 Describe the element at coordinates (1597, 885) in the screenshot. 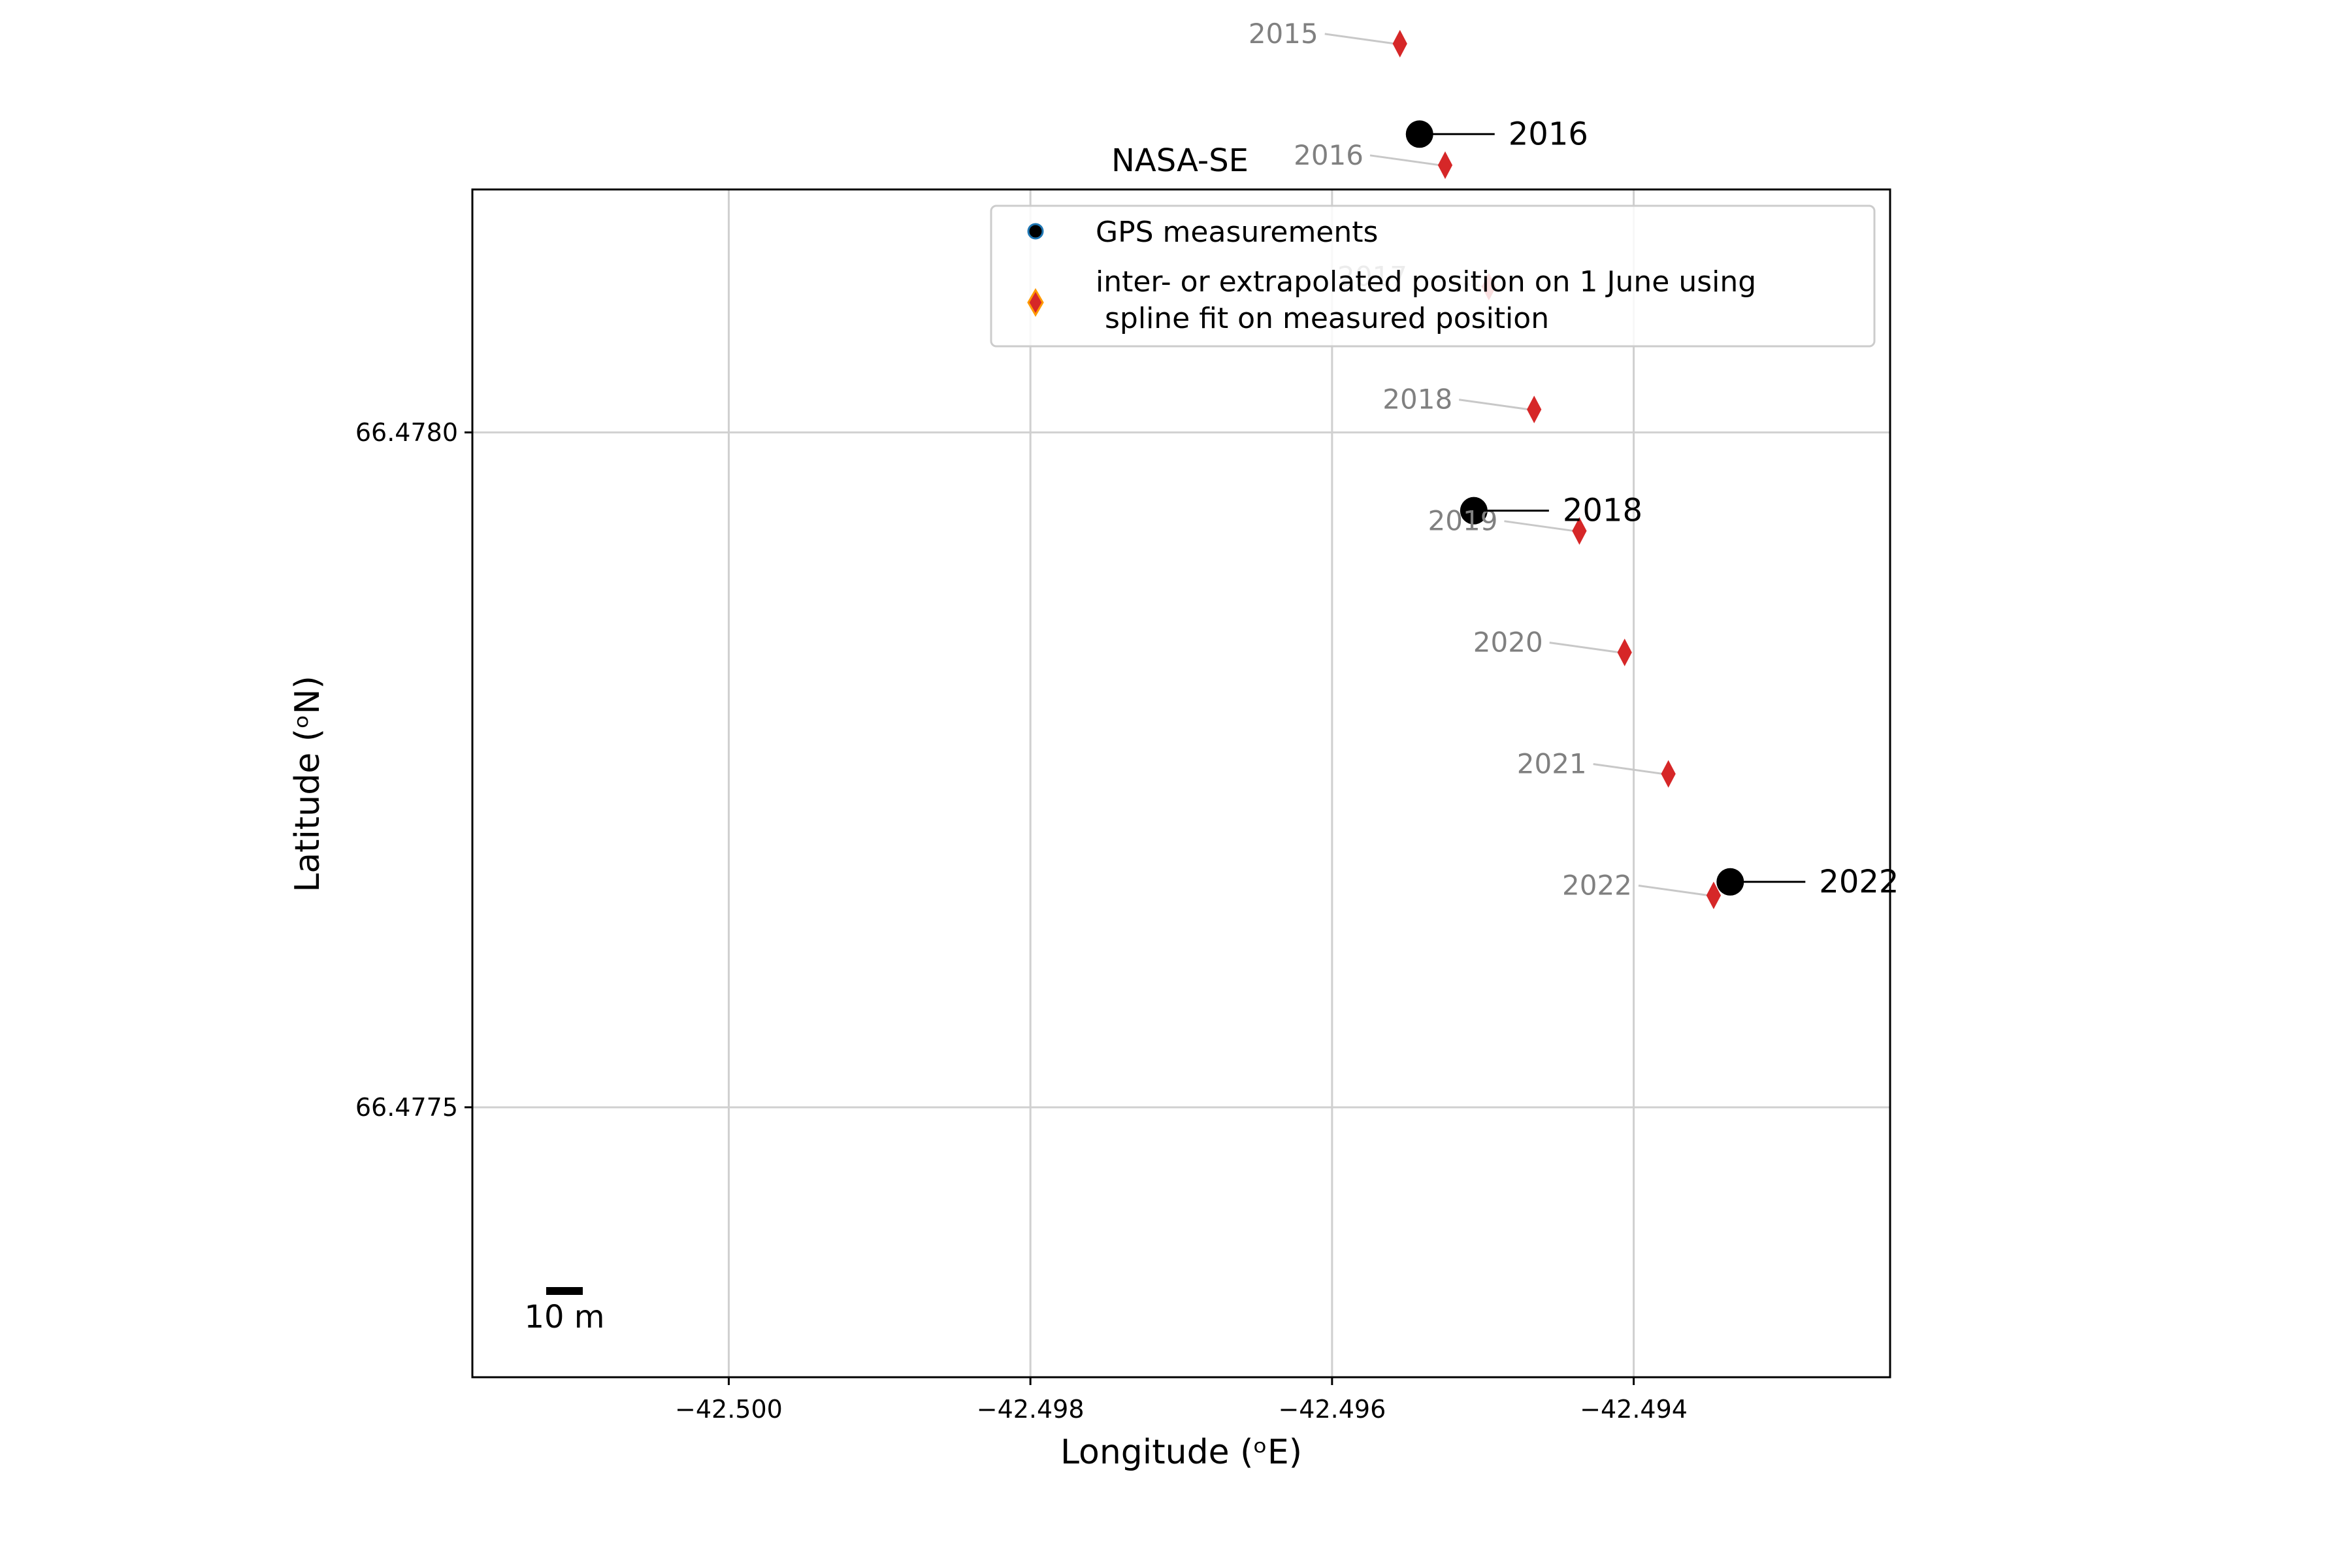

I see `spline-year-label: 2022` at that location.